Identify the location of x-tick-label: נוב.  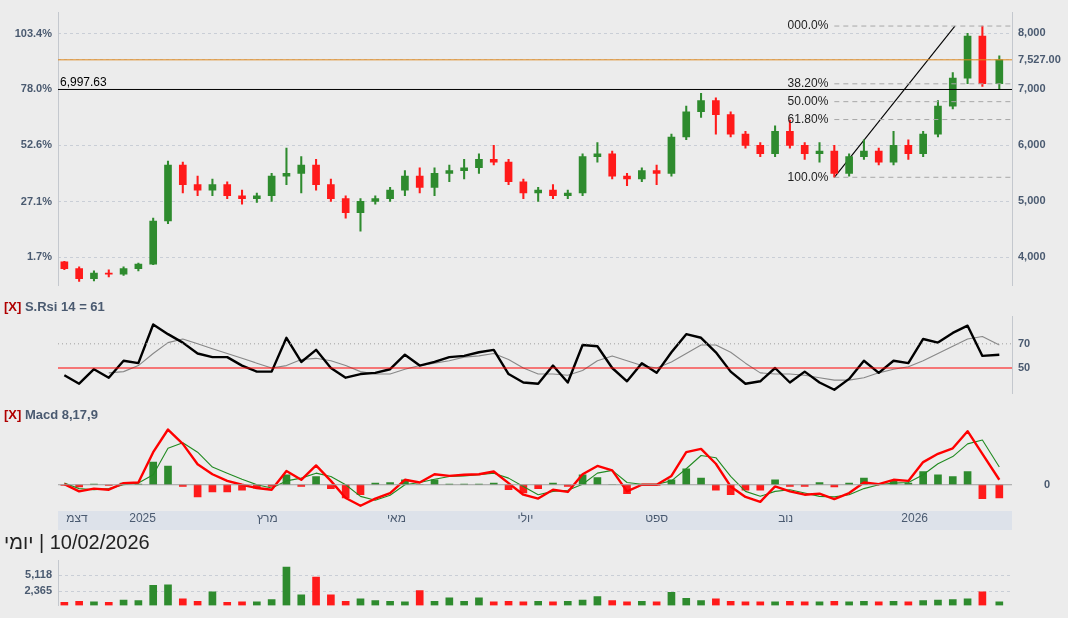
(786, 518).